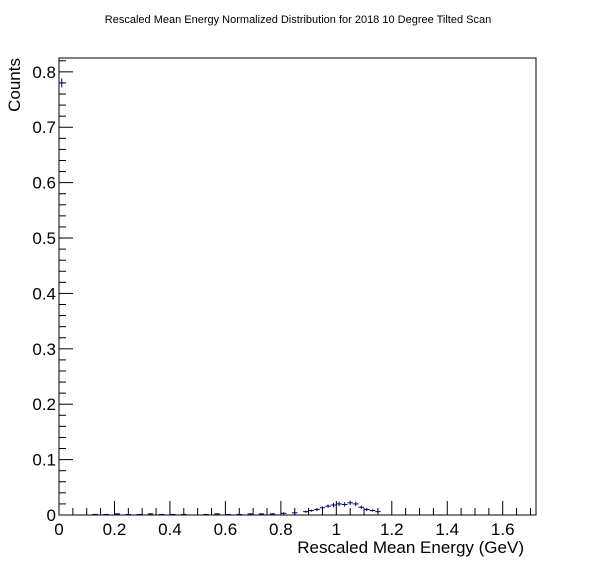  What do you see at coordinates (44, 238) in the screenshot?
I see `y-tick-label: 0.5` at bounding box center [44, 238].